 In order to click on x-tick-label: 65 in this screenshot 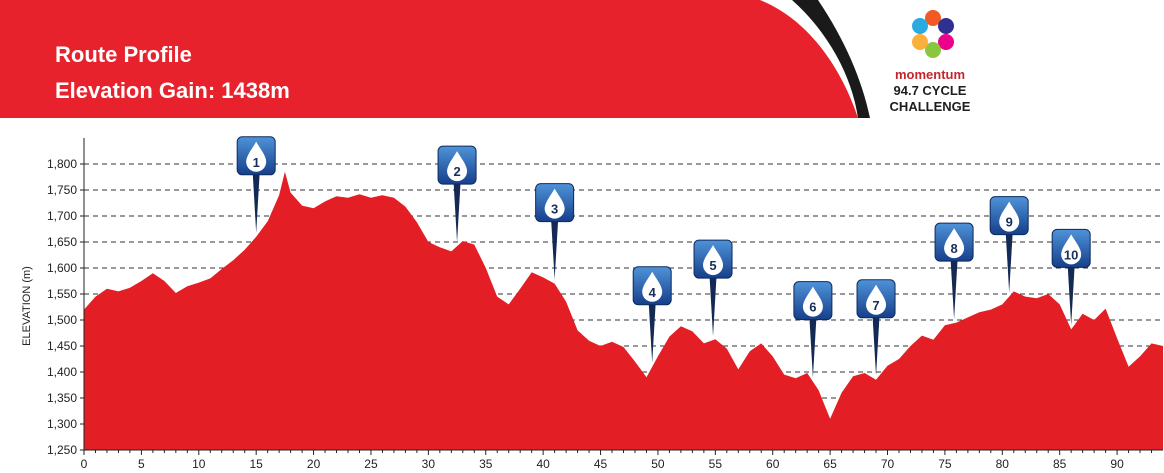, I will do `click(830, 464)`.